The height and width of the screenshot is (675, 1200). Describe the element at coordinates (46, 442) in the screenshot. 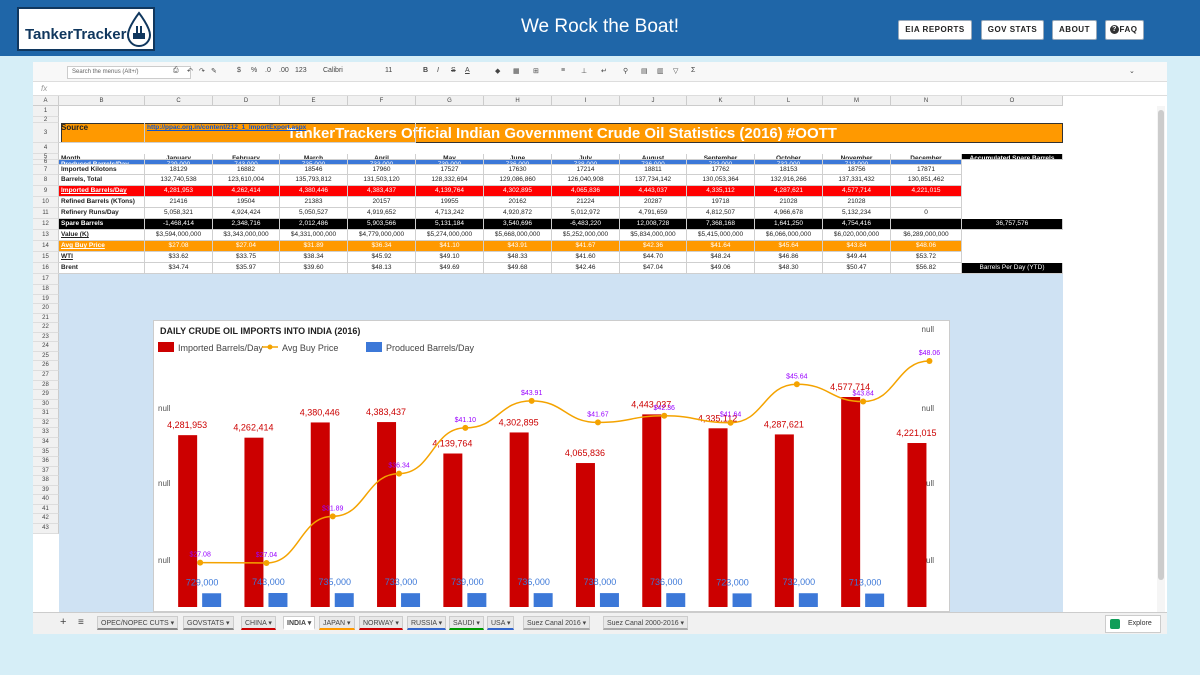

I see `row-header: 34` at that location.